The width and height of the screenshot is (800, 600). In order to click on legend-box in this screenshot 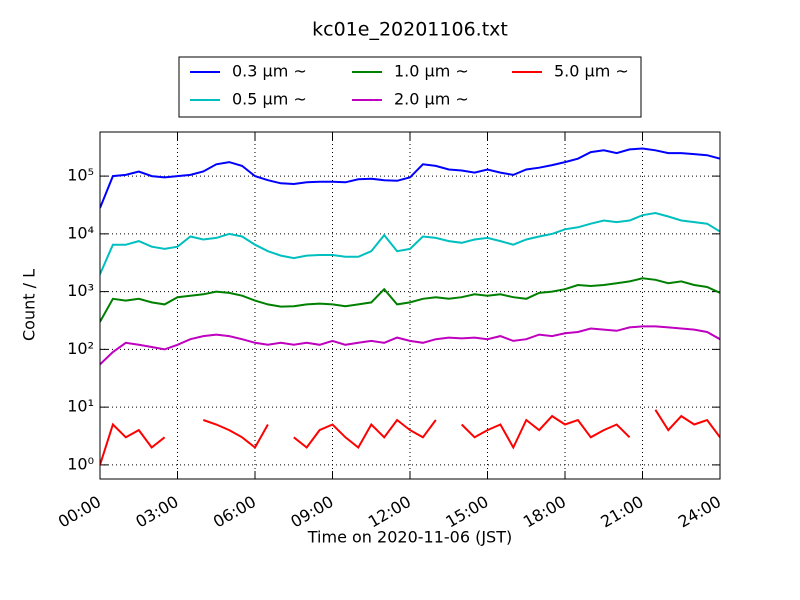, I will do `click(410, 87)`.